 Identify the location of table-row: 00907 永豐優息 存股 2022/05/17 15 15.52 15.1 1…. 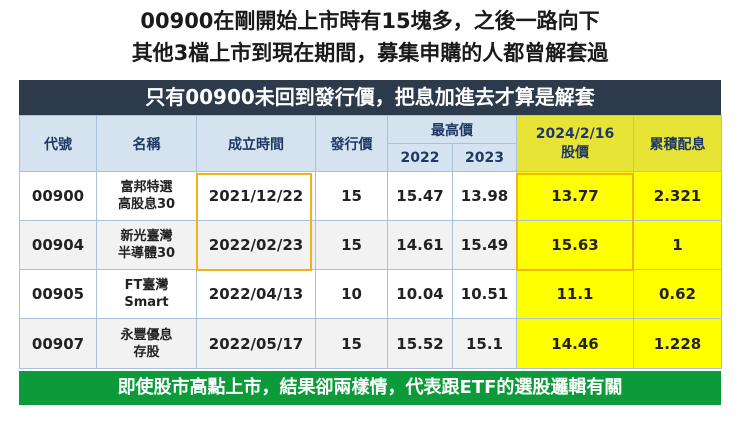
(370, 343).